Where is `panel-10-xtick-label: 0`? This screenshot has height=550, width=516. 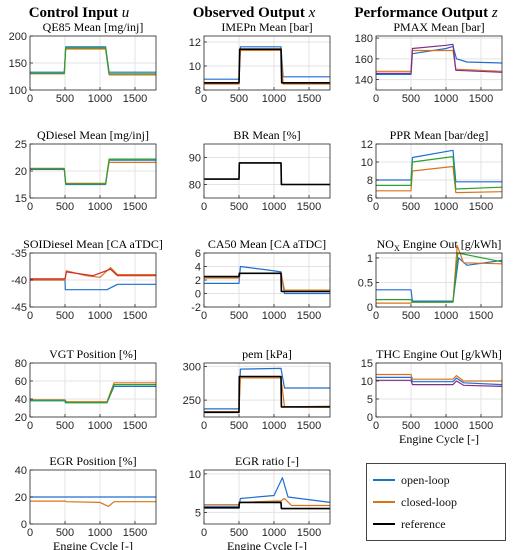
panel-10-xtick-label: 0 is located at coordinates (204, 426).